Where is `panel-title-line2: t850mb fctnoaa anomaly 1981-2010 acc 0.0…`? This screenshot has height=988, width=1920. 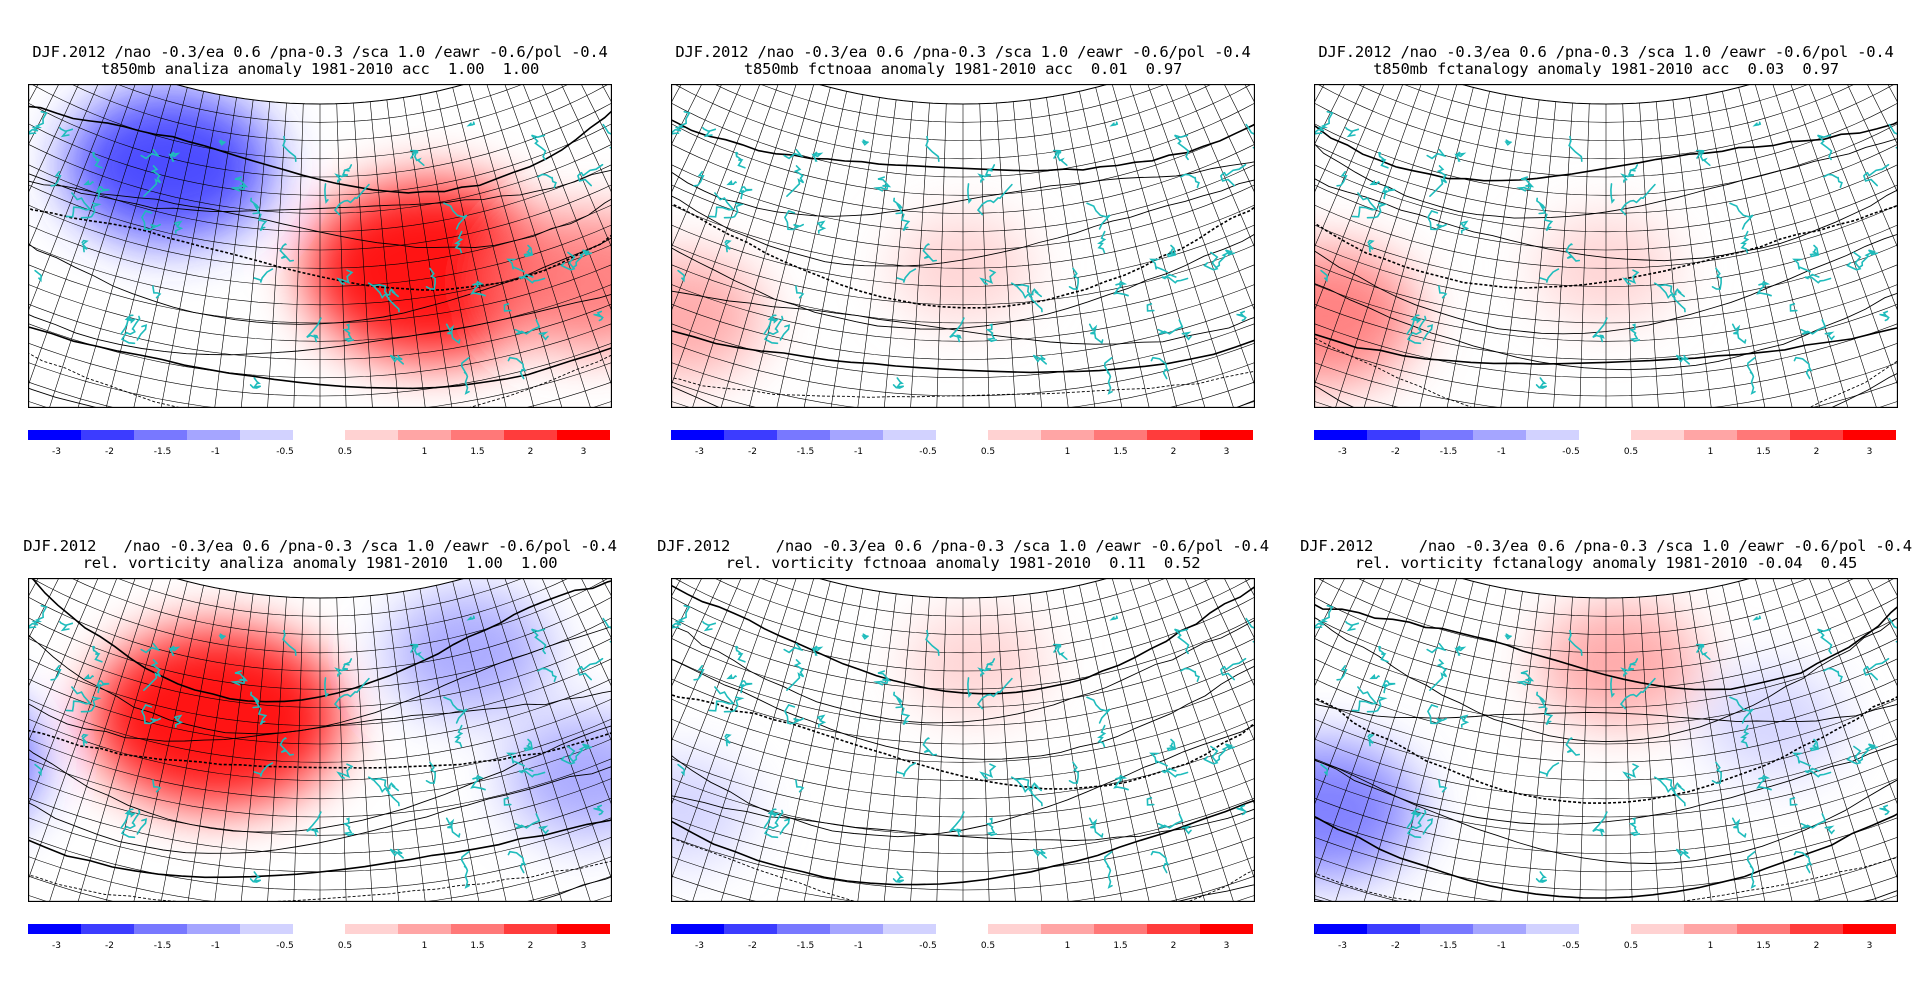 panel-title-line2: t850mb fctnoaa anomaly 1981-2010 acc 0.0… is located at coordinates (963, 69).